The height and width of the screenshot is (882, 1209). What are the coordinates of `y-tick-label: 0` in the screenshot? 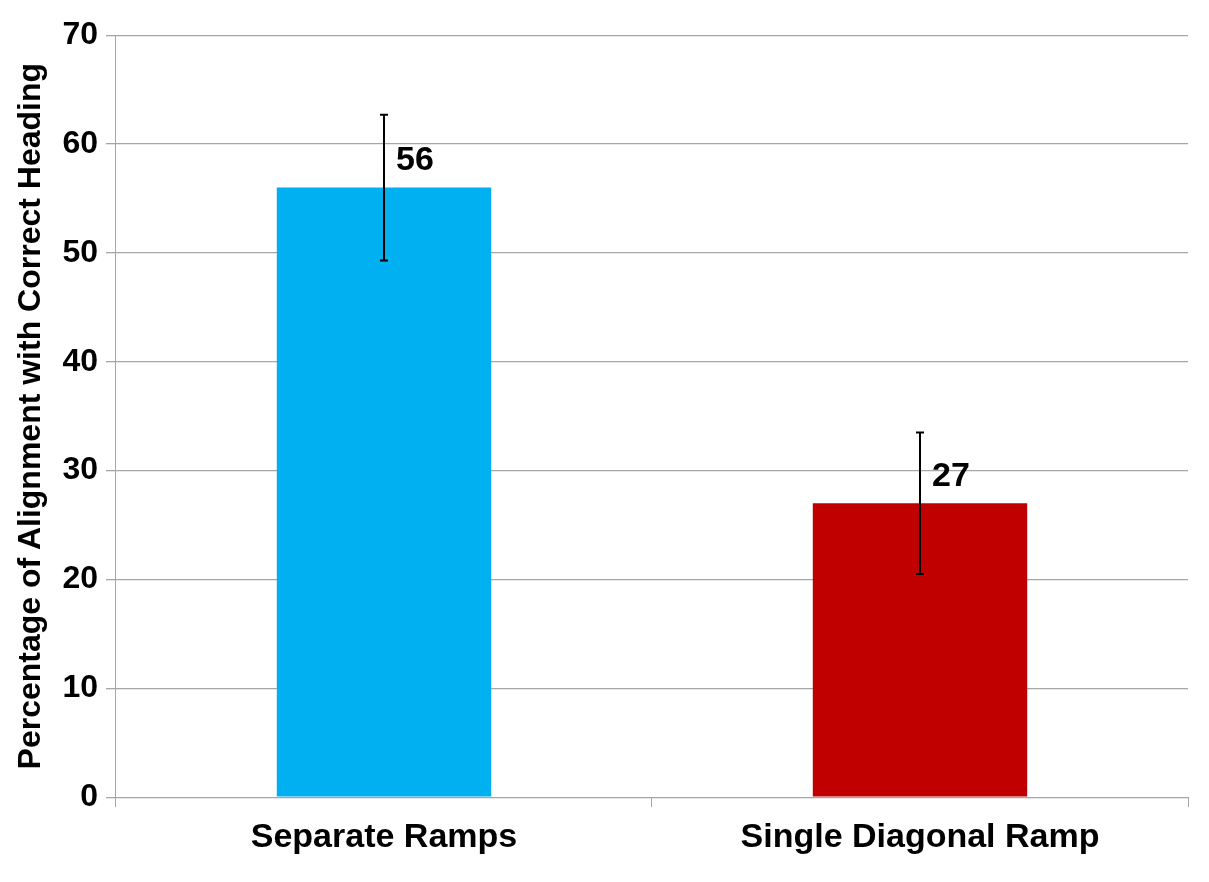 It's located at (89, 795).